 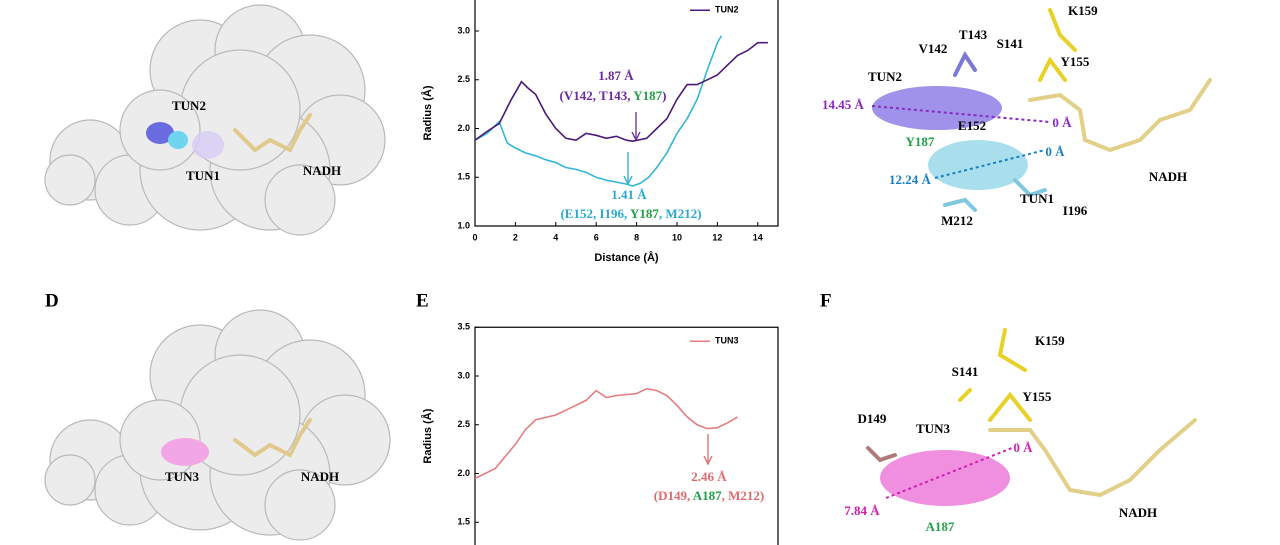 What do you see at coordinates (616, 75) in the screenshot?
I see `annotation: 1.87 Å` at bounding box center [616, 75].